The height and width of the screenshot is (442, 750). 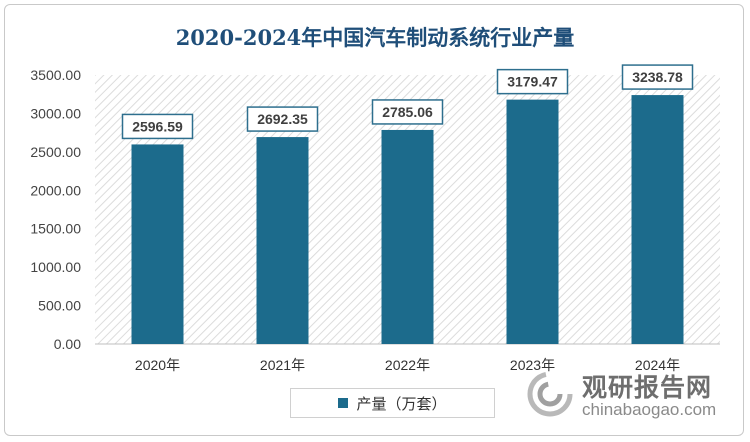 I want to click on y-tick-label: 1500.00, so click(x=55, y=229).